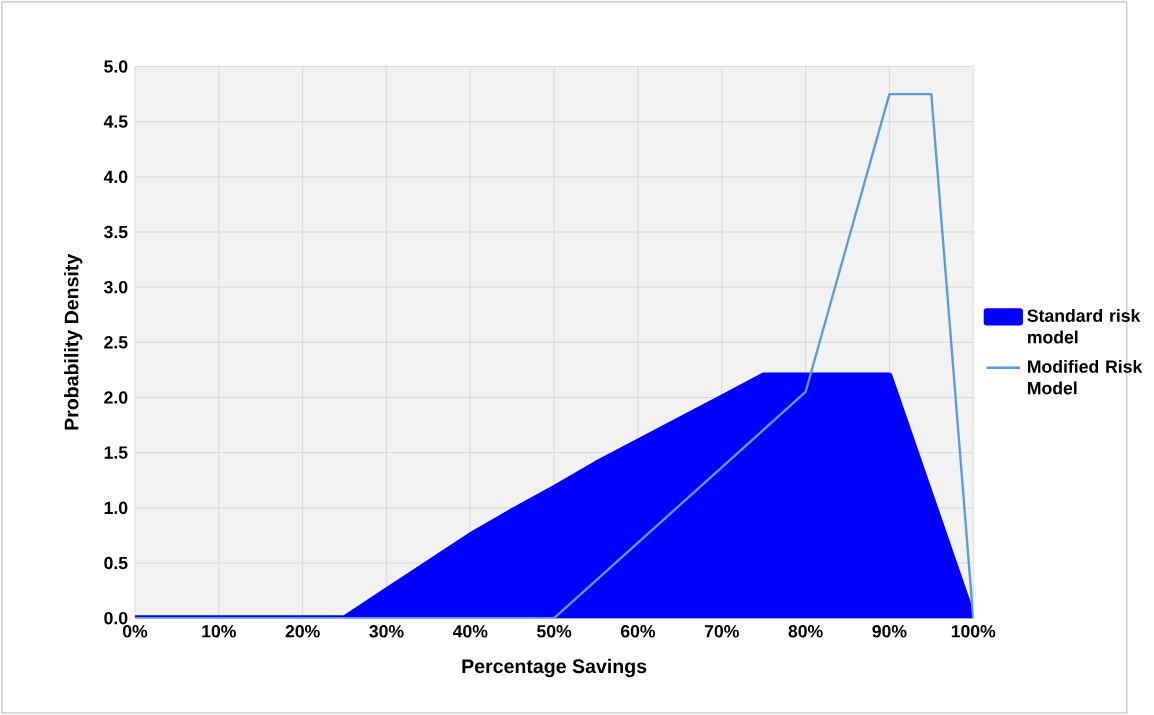 Image resolution: width=1154 pixels, height=715 pixels. I want to click on x-tick-label: 90%, so click(889, 631).